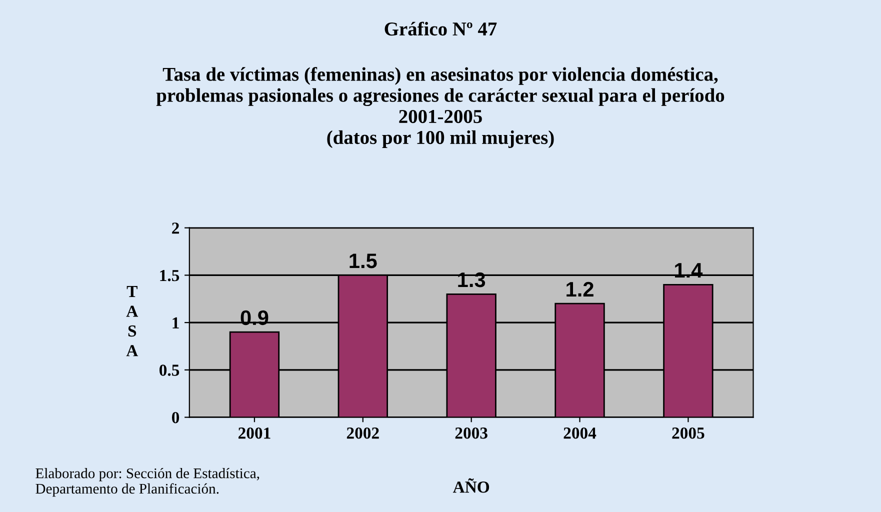 Image resolution: width=881 pixels, height=512 pixels. What do you see at coordinates (471, 433) in the screenshot?
I see `x-tick-label: 2003` at bounding box center [471, 433].